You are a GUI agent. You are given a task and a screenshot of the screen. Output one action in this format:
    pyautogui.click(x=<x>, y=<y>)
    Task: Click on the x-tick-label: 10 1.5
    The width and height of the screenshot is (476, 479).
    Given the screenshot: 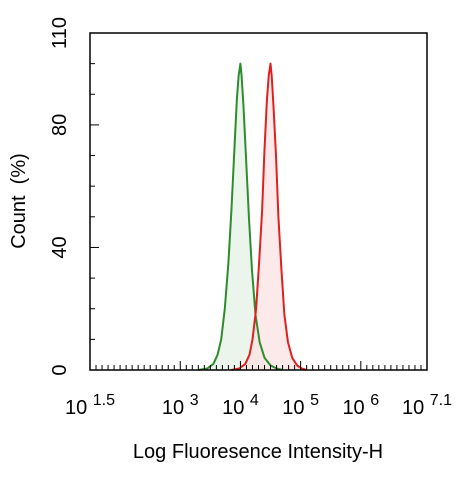 What is the action you would take?
    pyautogui.click(x=90, y=405)
    